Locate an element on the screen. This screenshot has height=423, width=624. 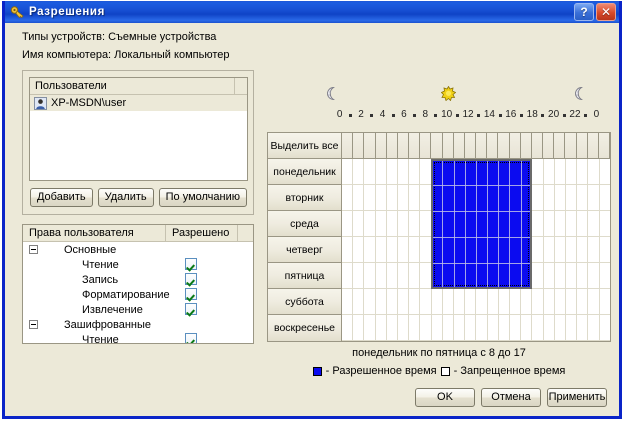
select-all-button: Выделить все is located at coordinates (304, 146).